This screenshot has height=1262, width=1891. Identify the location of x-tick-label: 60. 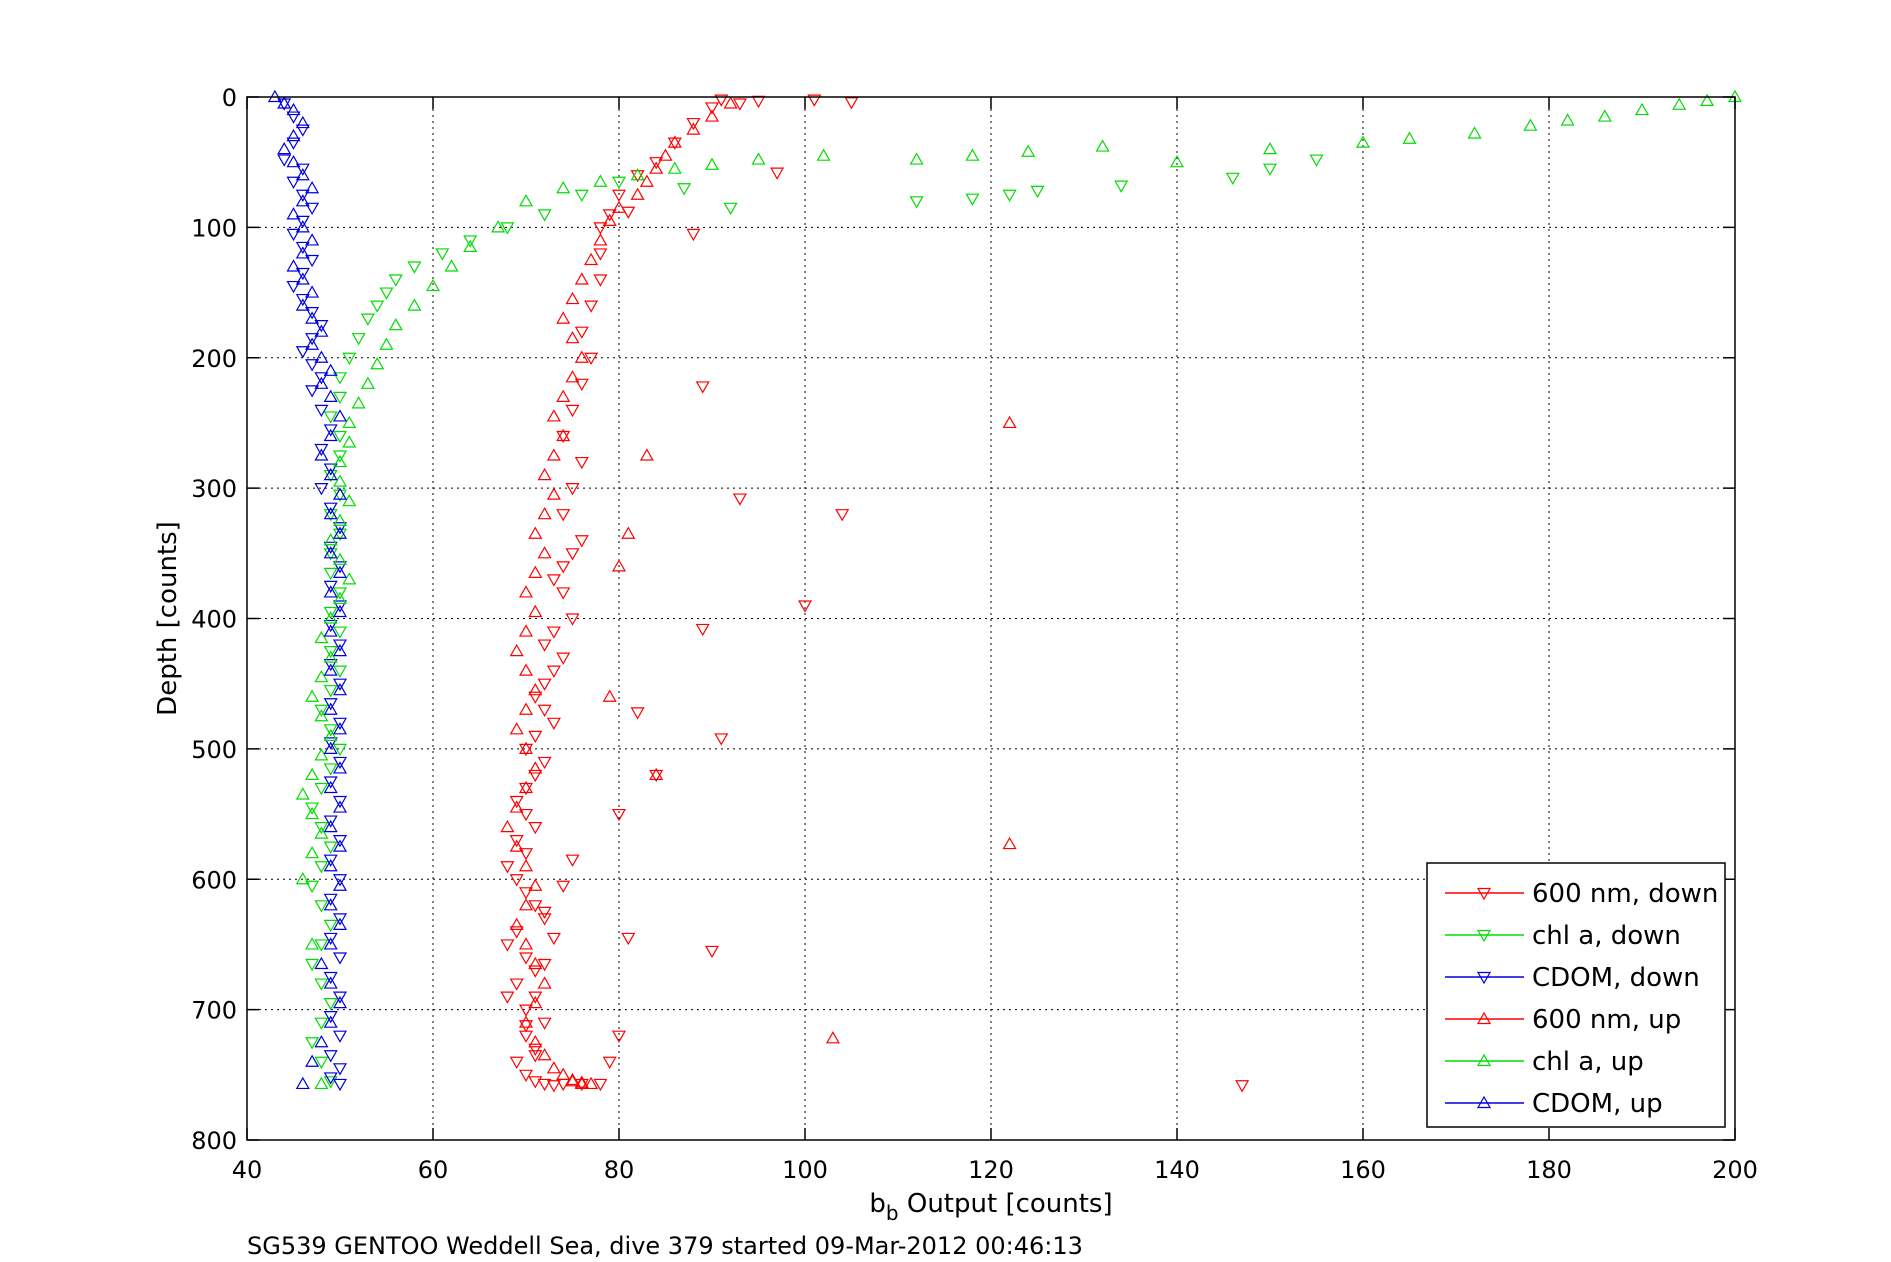
(433, 1170).